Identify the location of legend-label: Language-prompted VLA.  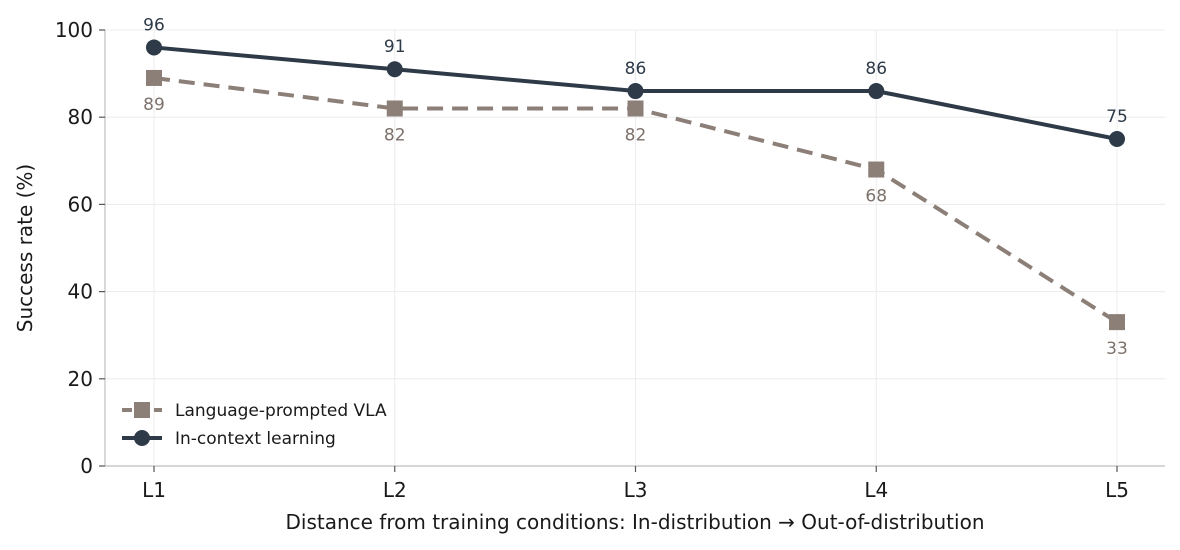
(281, 411).